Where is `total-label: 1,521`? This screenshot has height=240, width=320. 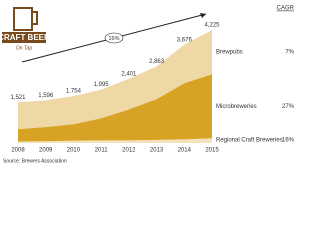
total-label: 1,521 is located at coordinates (18, 98).